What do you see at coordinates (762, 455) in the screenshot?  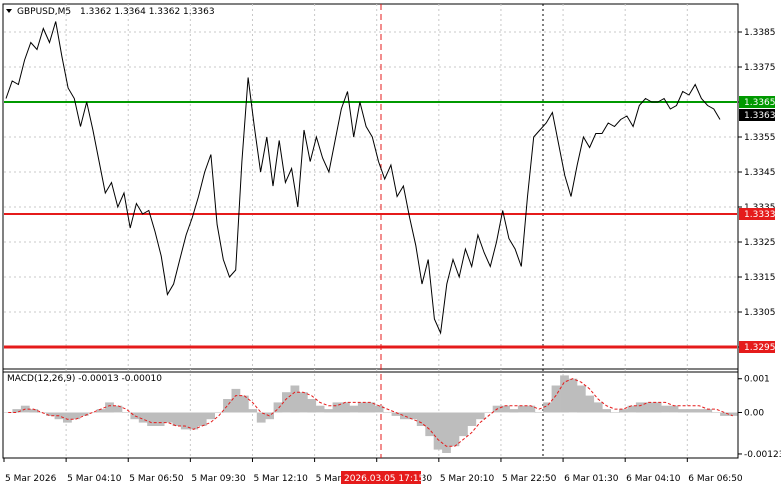 I see `macd-y-tick-label: -0.00123` at bounding box center [762, 455].